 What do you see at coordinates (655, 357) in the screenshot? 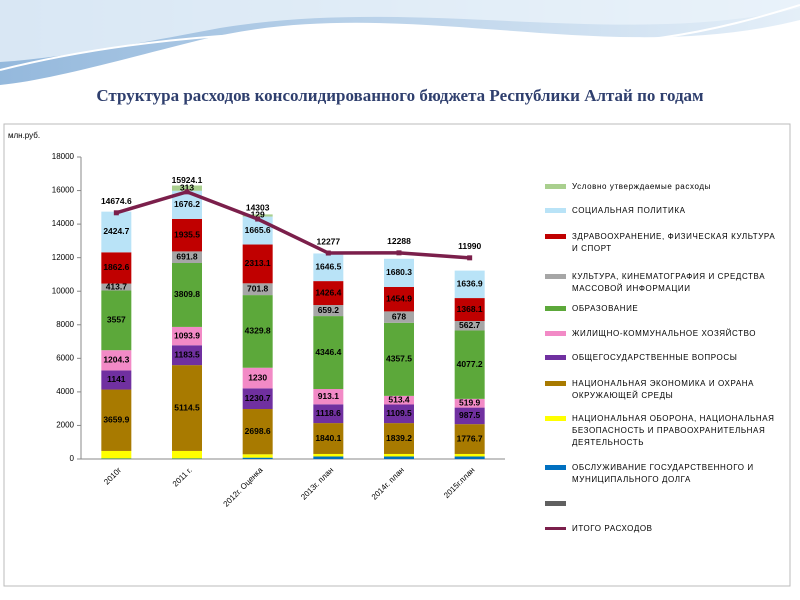
I see `legend-label: ОБЩЕГОСУДАРСТВЕННЫЕ ВОПРОСЫ` at bounding box center [655, 357].